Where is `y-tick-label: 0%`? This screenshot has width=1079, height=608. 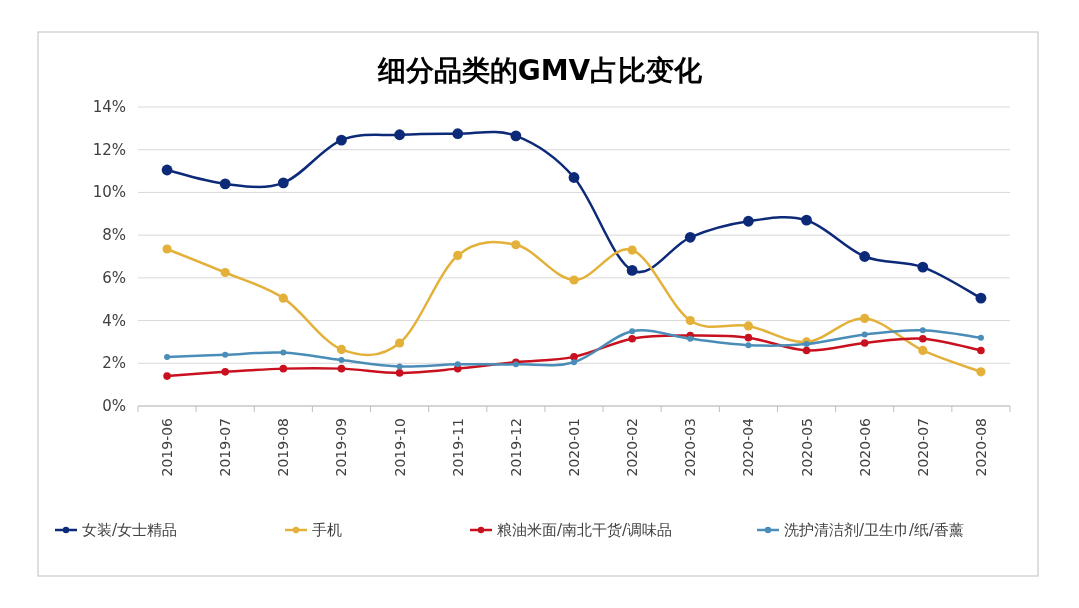
y-tick-label: 0% is located at coordinates (114, 406).